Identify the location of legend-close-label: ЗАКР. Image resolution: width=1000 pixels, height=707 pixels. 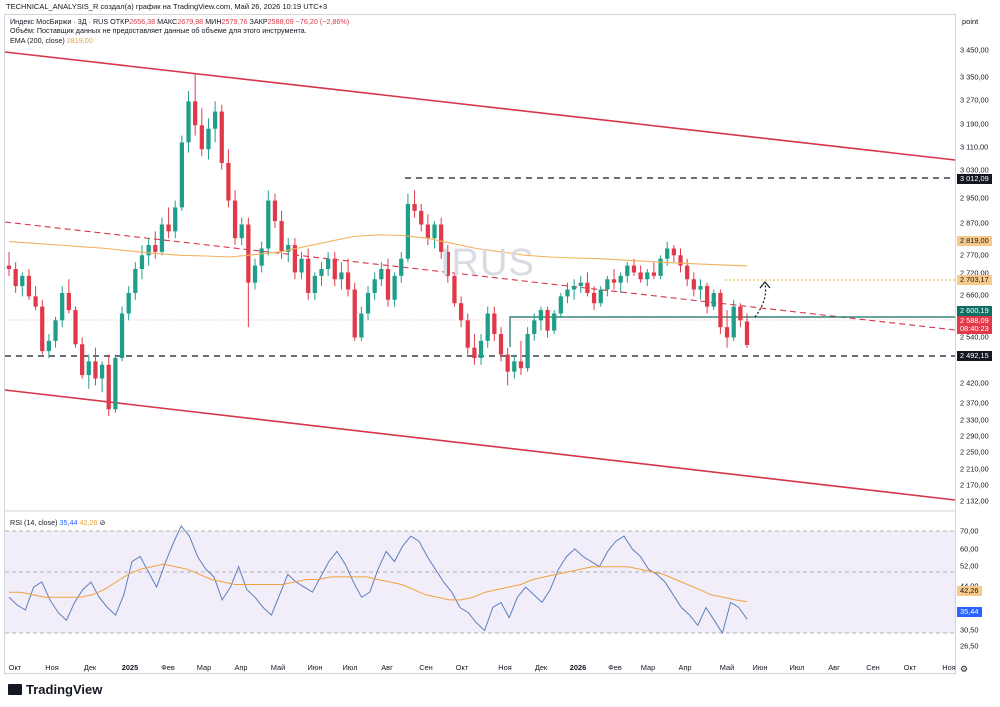
(258, 21).